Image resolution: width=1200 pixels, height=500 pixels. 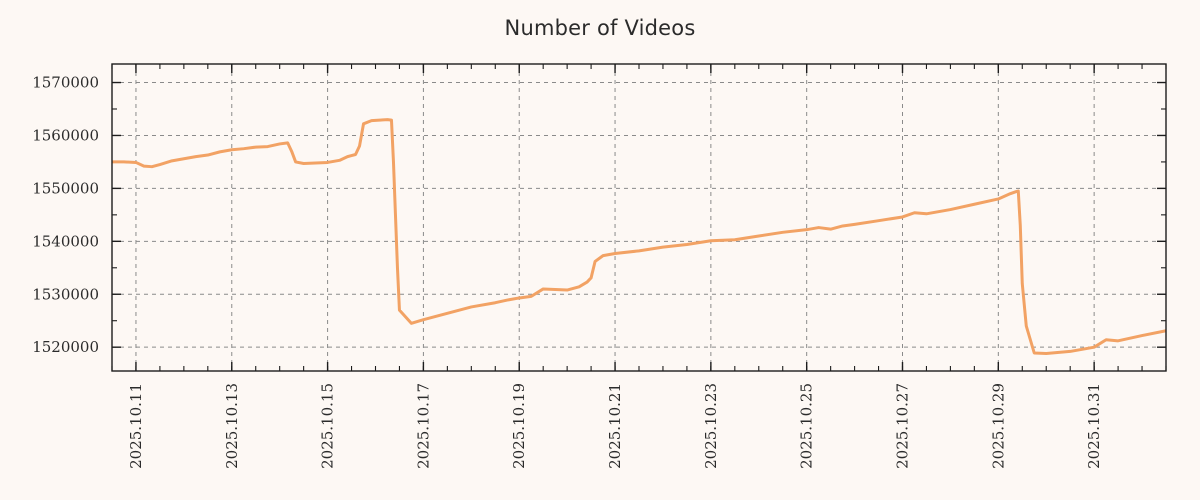 What do you see at coordinates (998, 426) in the screenshot?
I see `x-axis-tick-label: 2025.10.29` at bounding box center [998, 426].